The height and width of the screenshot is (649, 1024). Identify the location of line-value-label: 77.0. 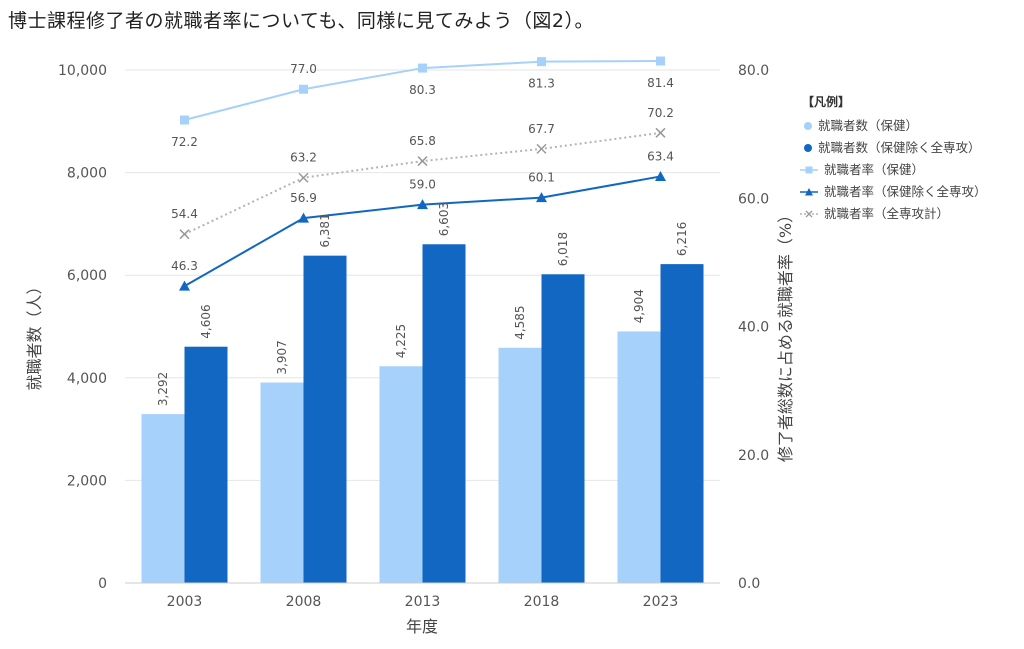
(303, 69).